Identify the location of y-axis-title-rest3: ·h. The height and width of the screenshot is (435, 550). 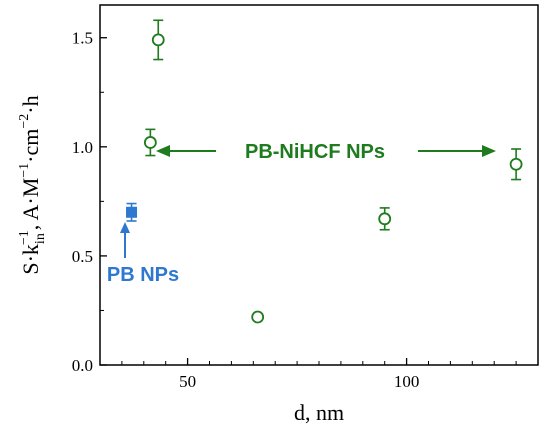
(30, 104).